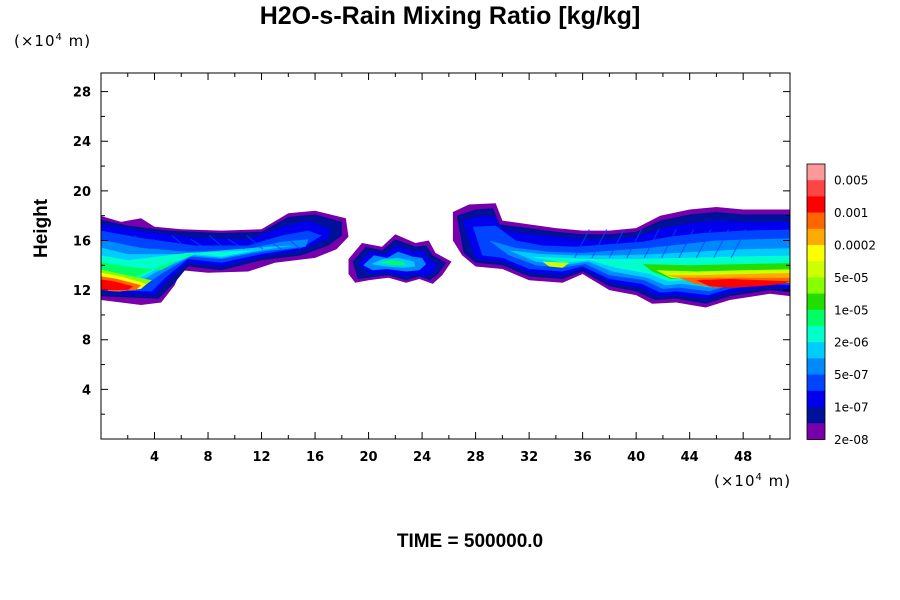 The width and height of the screenshot is (900, 600). I want to click on y-tick-label: 16, so click(82, 241).